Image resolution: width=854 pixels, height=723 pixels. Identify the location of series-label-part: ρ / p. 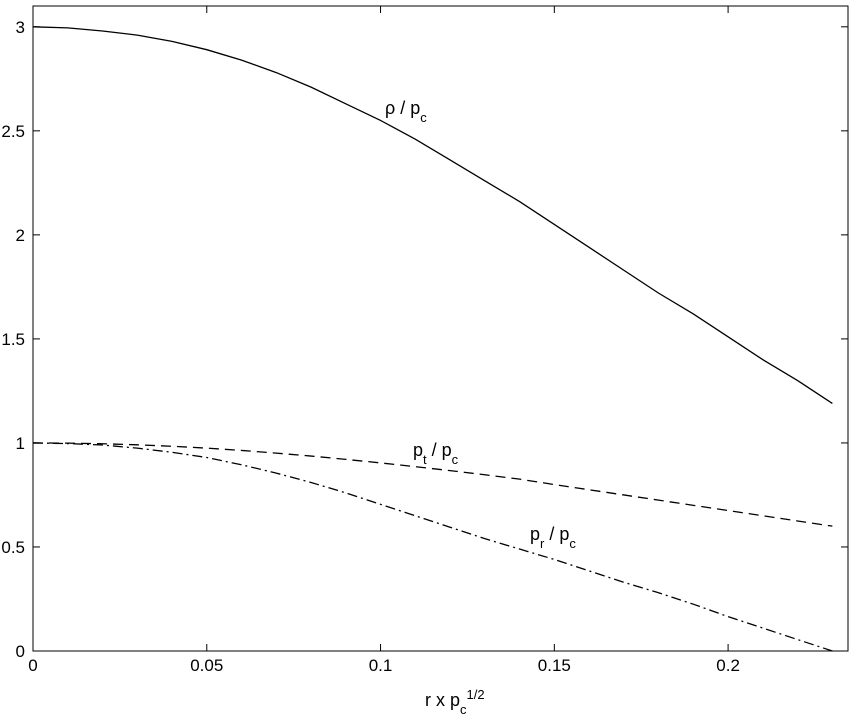
(402, 108).